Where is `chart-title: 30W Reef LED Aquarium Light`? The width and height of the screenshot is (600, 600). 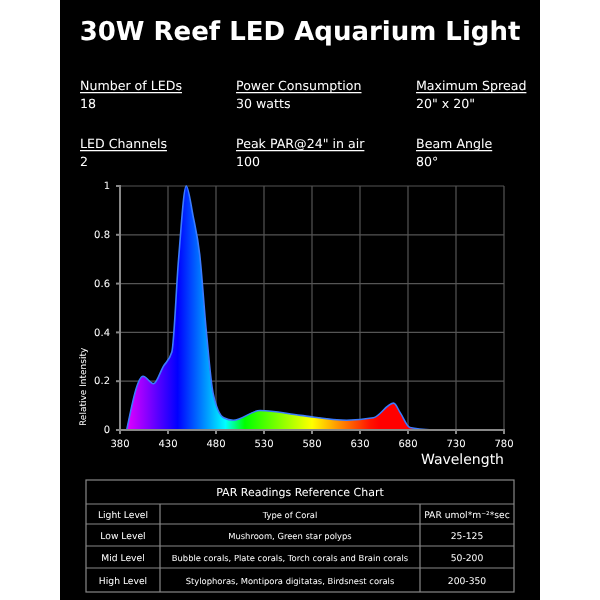 chart-title: 30W Reef LED Aquarium Light is located at coordinates (300, 33).